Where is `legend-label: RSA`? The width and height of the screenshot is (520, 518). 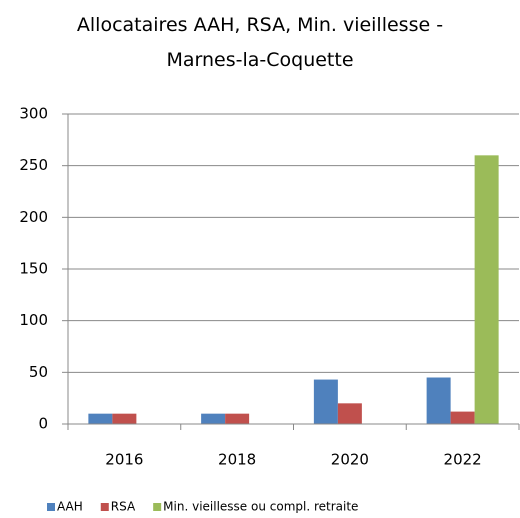
legend-label: RSA is located at coordinates (123, 507).